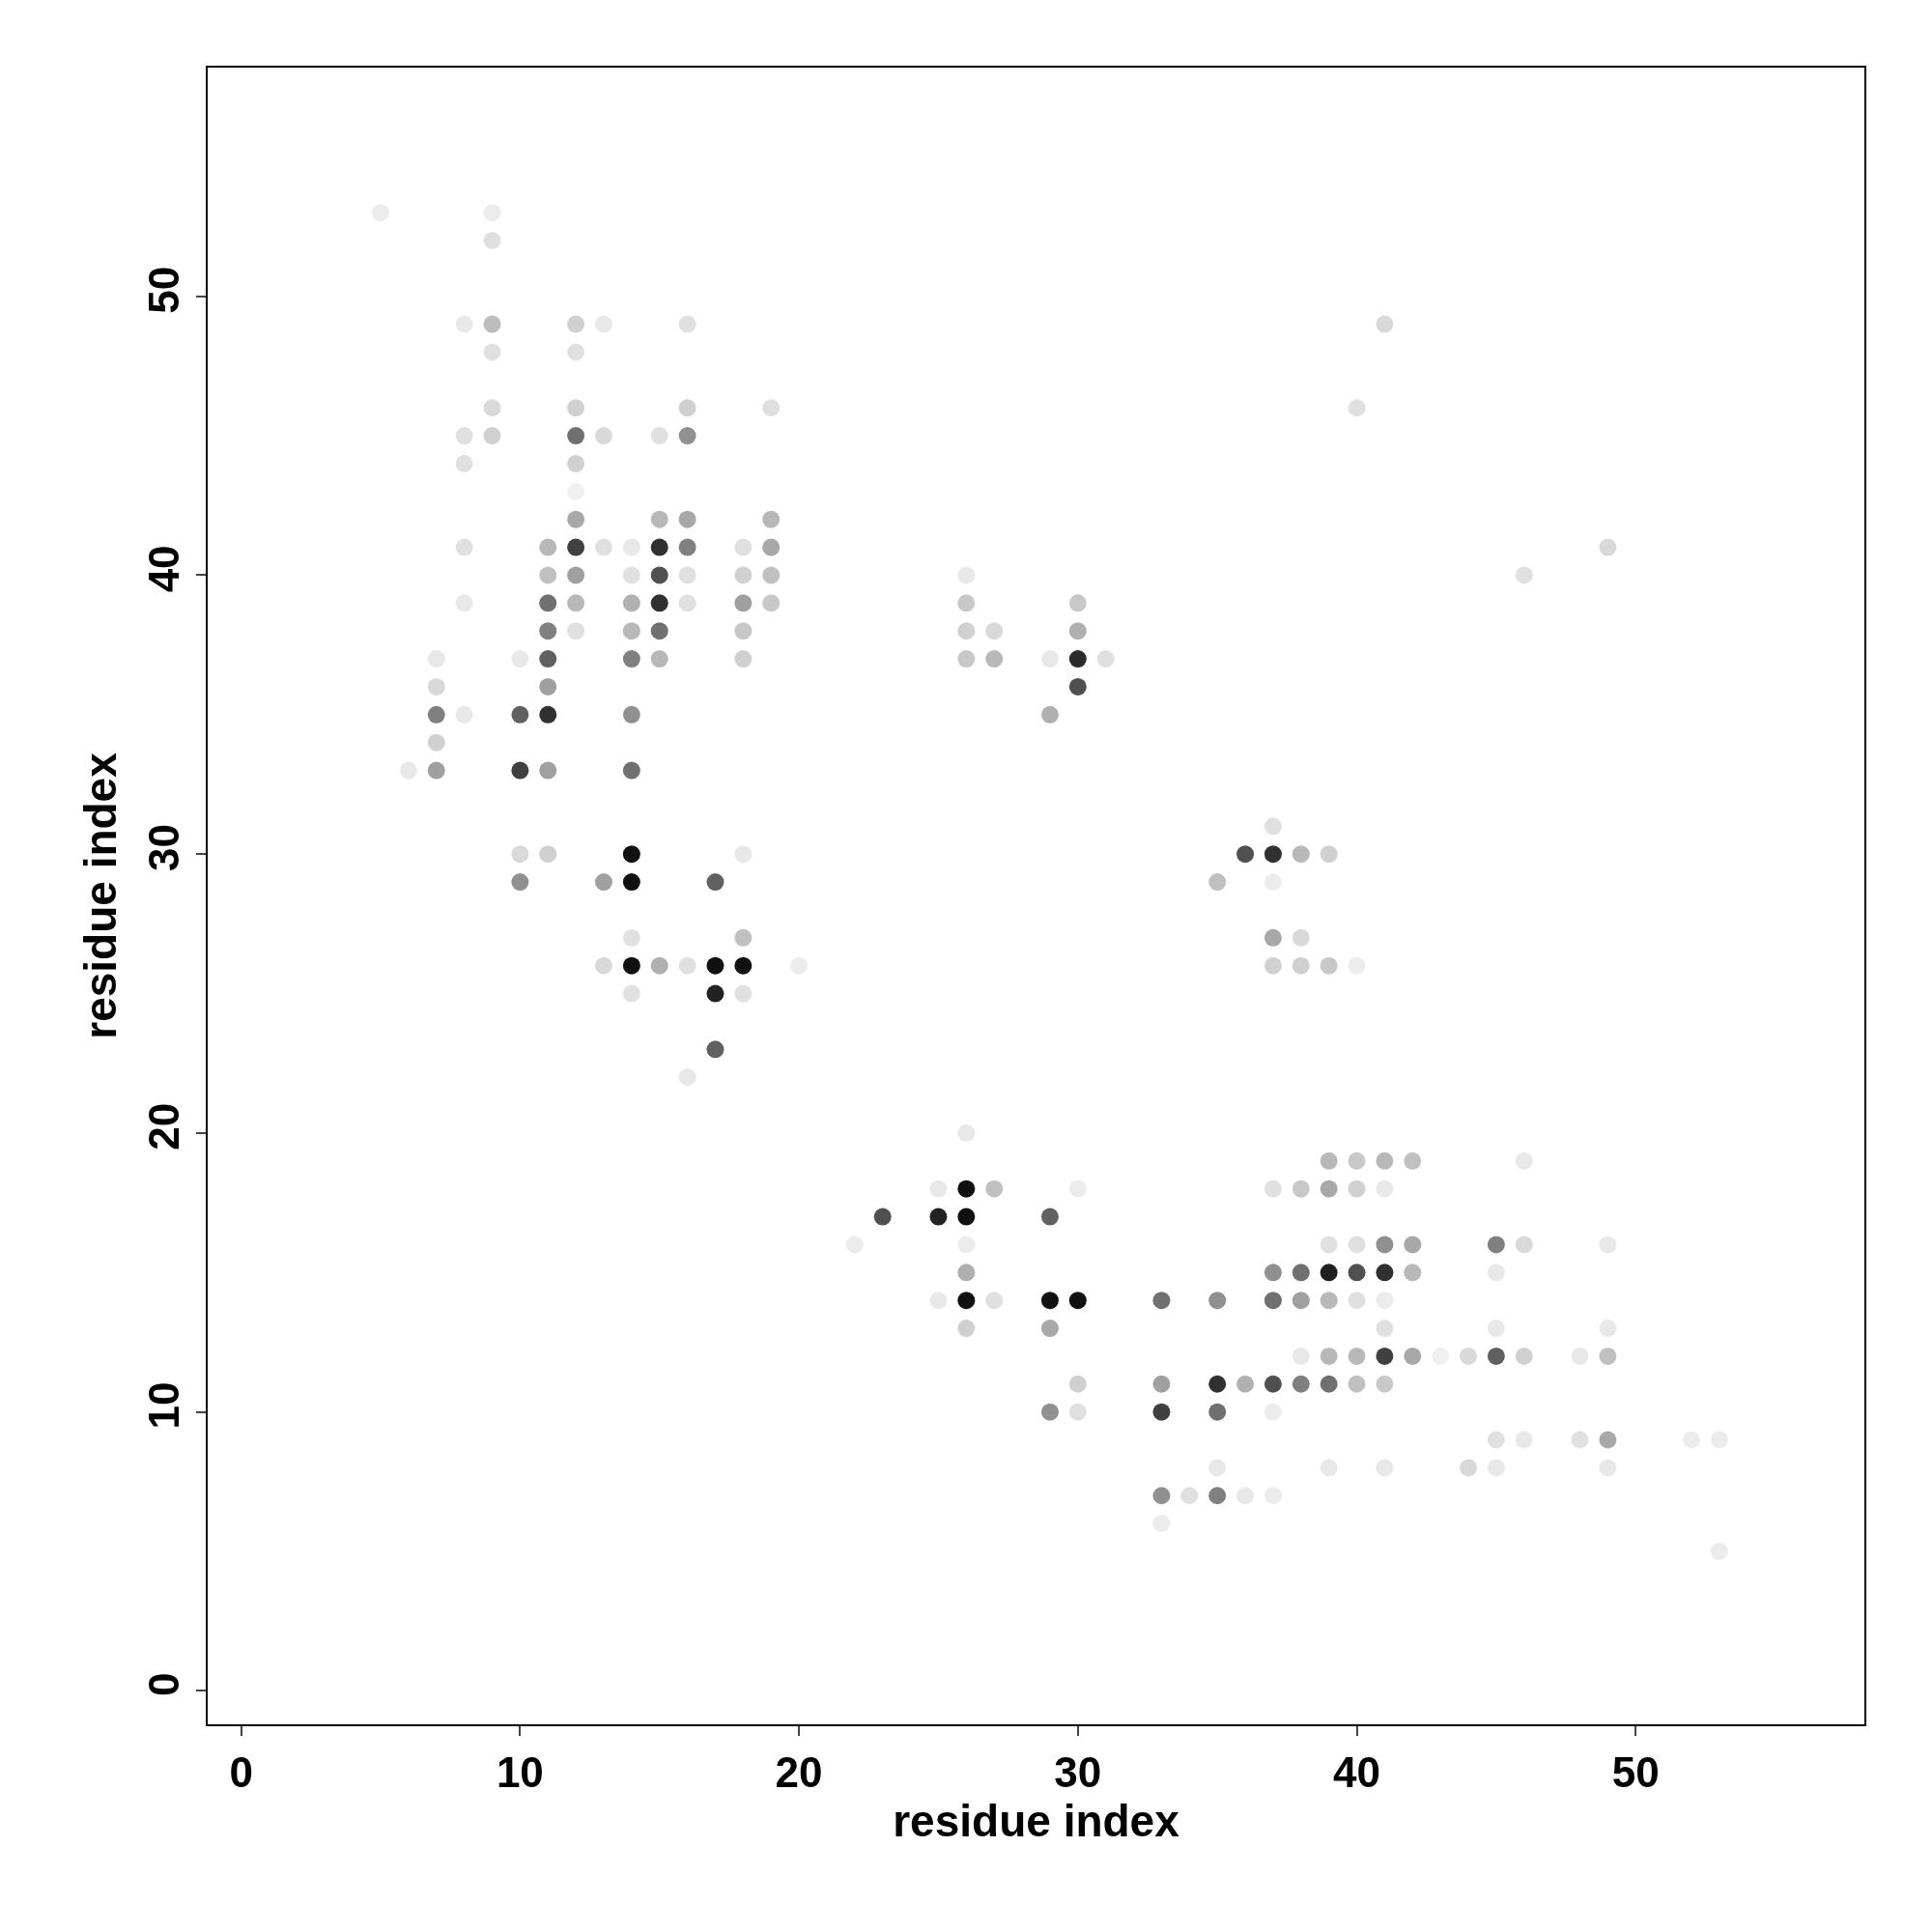 This screenshot has width=1932, height=1932. Describe the element at coordinates (164, 1126) in the screenshot. I see `y-tick-label: 20` at that location.